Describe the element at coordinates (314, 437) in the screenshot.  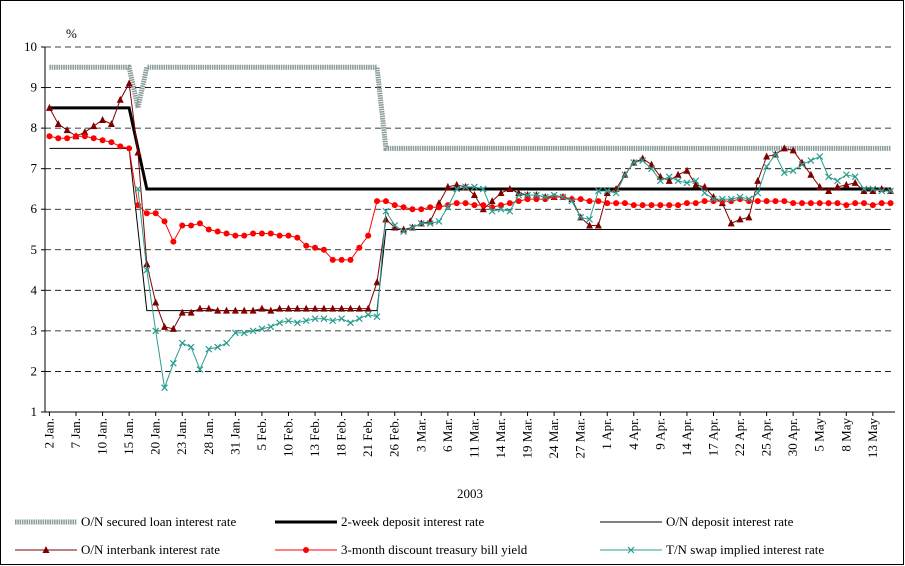
I see `x-tick-label: 13 Feb.` at that location.